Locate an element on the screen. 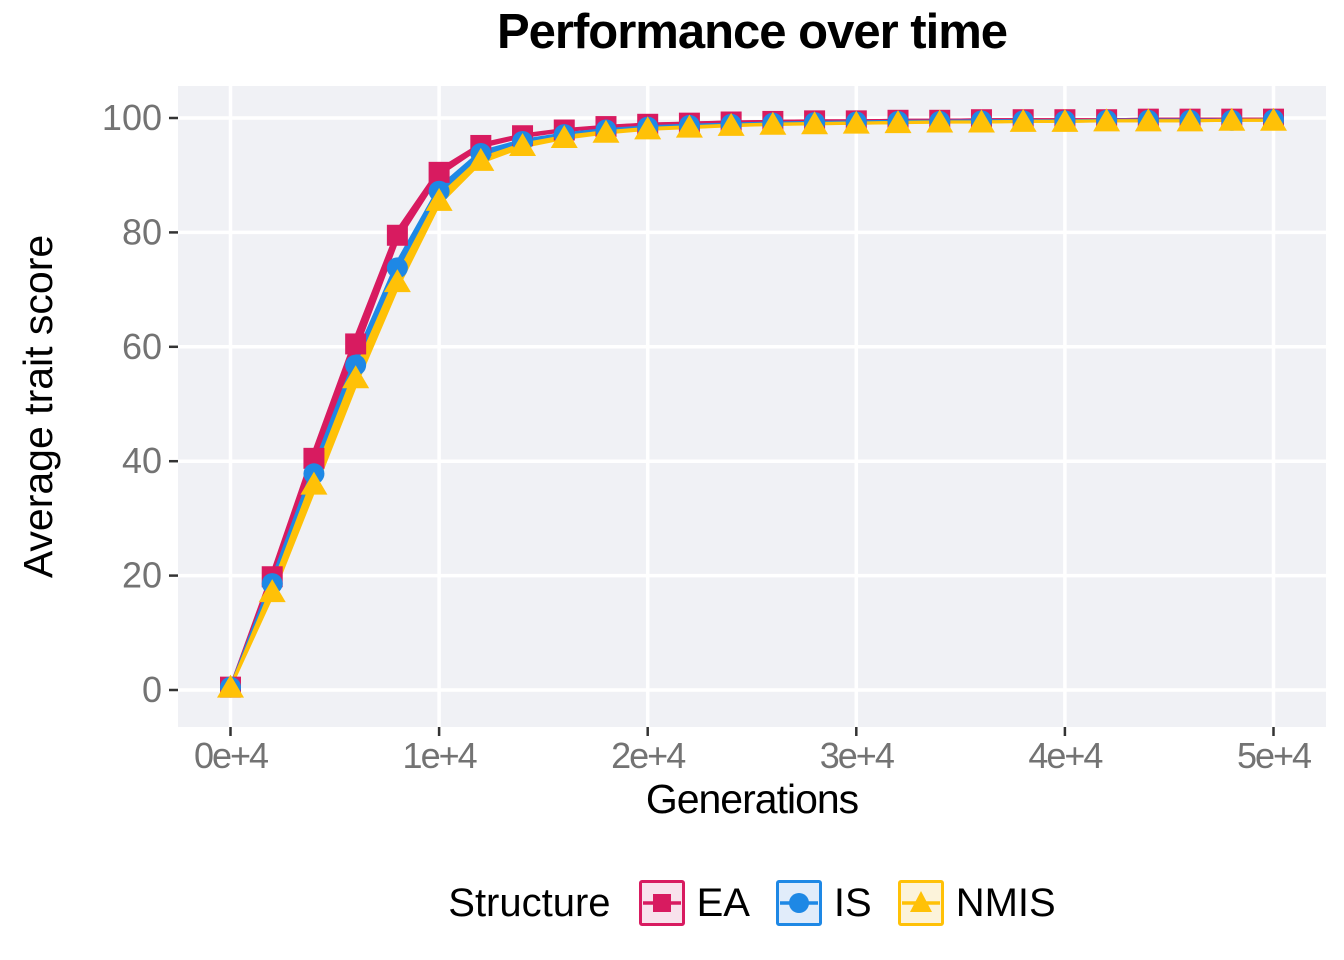 This screenshot has width=1344, height=960. y-axis-title: Average trait score is located at coordinates (39, 406).